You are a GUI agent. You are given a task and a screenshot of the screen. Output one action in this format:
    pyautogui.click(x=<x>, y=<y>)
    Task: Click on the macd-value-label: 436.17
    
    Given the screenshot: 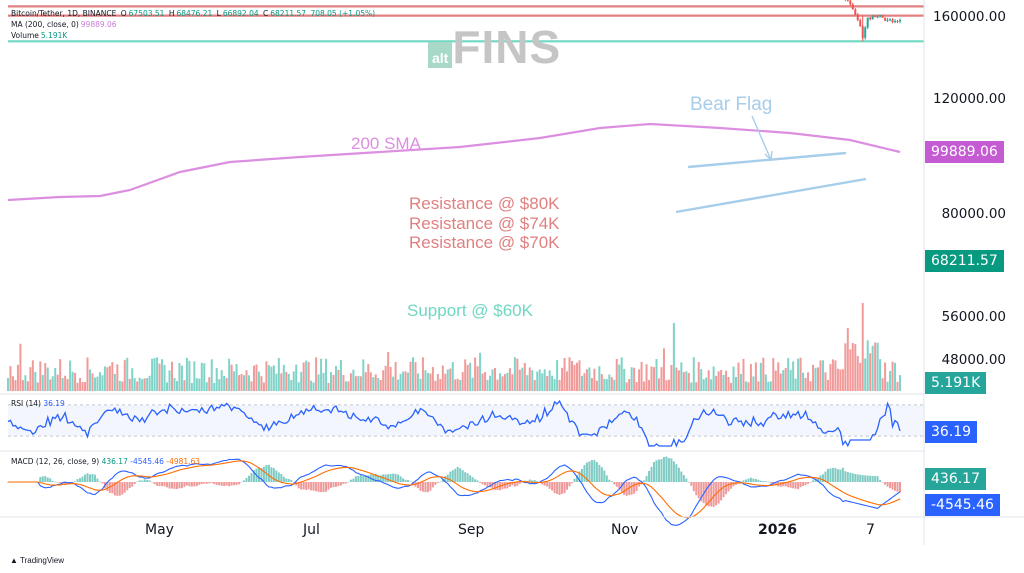 What is the action you would take?
    pyautogui.click(x=114, y=461)
    